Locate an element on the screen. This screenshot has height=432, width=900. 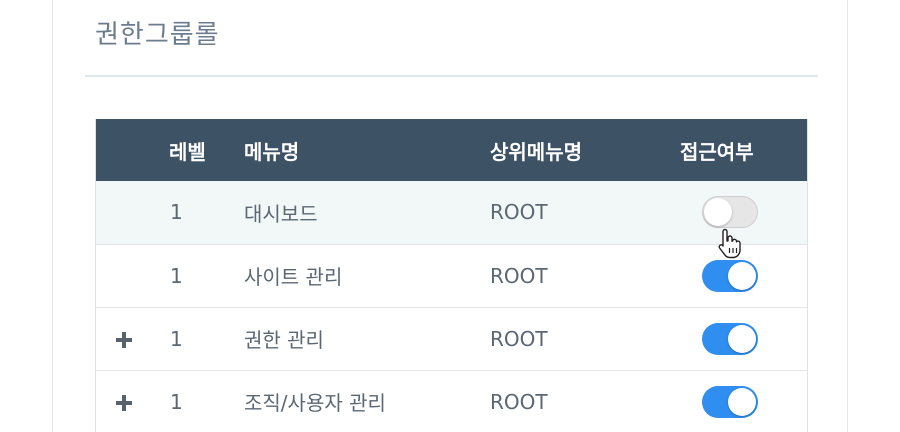
header-access: 접근여부 is located at coordinates (717, 151).